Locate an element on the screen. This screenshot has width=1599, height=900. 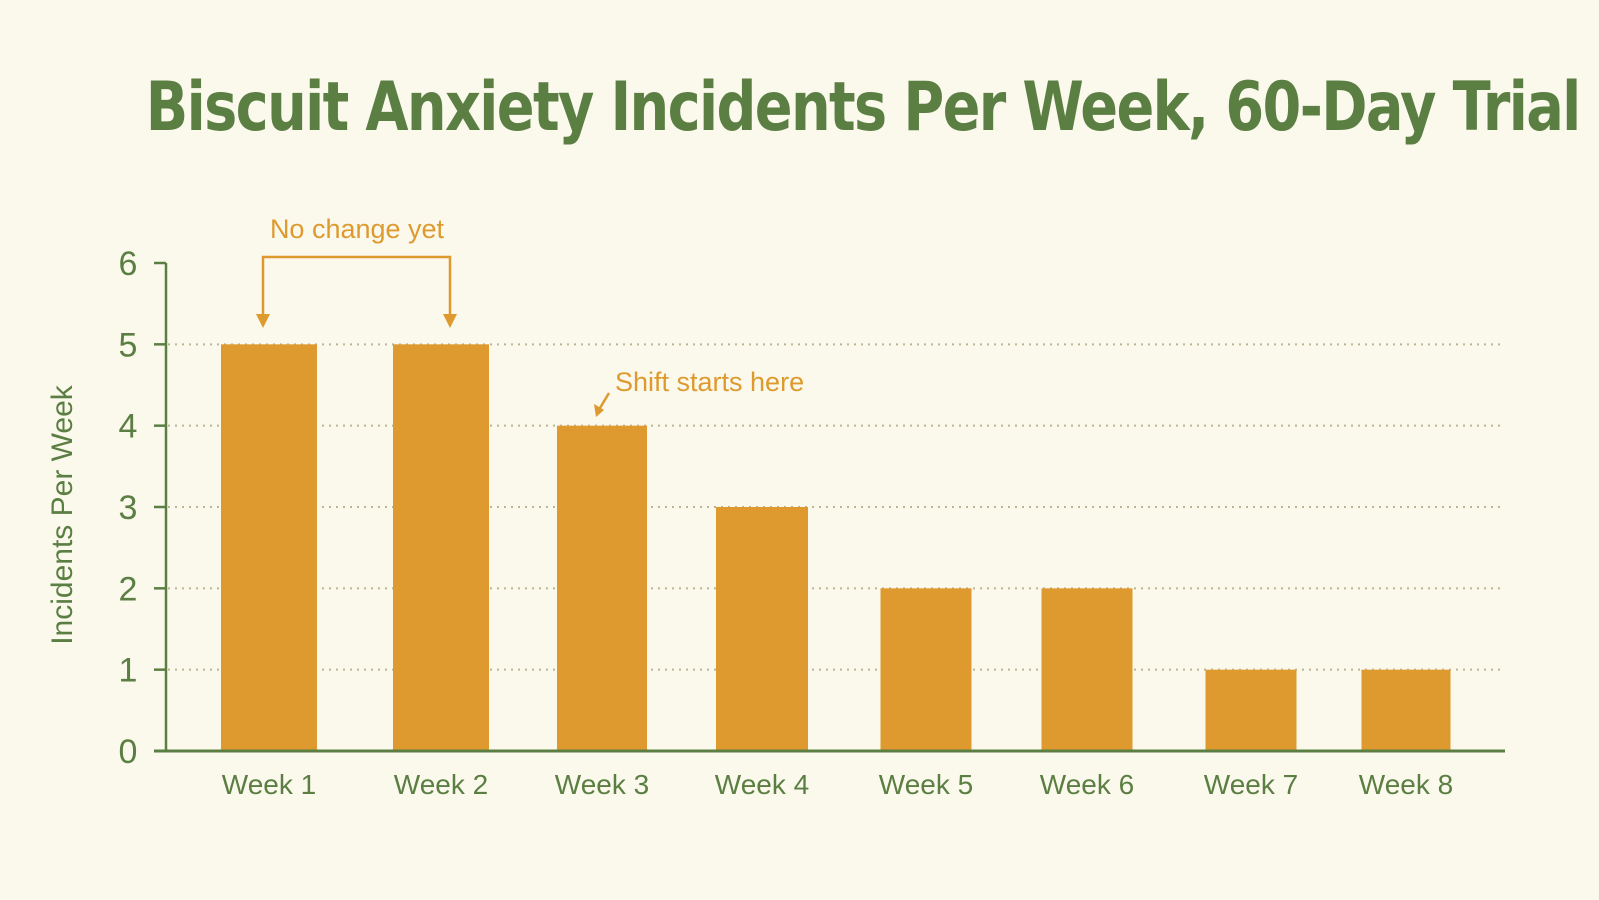
y-tick-labels: 0 1 2 3 4 5 6 is located at coordinates (128, 508).